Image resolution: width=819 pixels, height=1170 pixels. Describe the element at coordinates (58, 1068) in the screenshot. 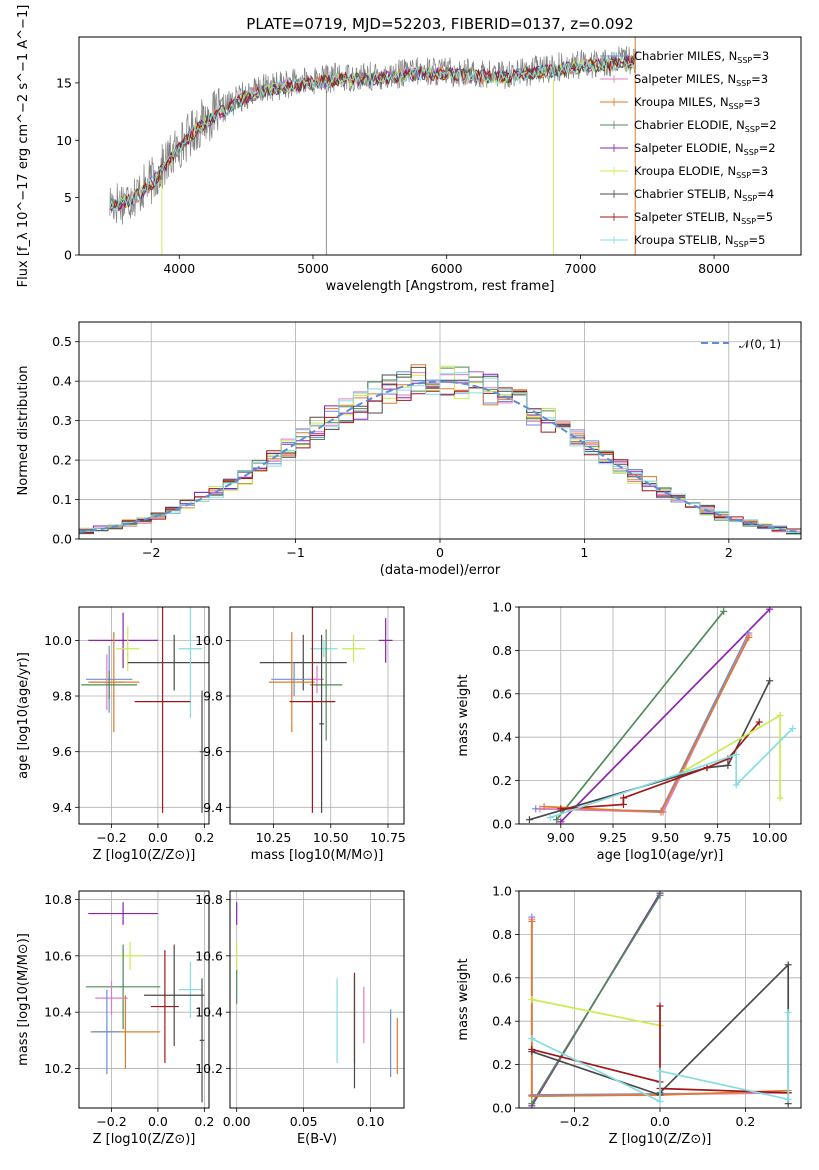

I see `y-tick-label: 10.2` at that location.